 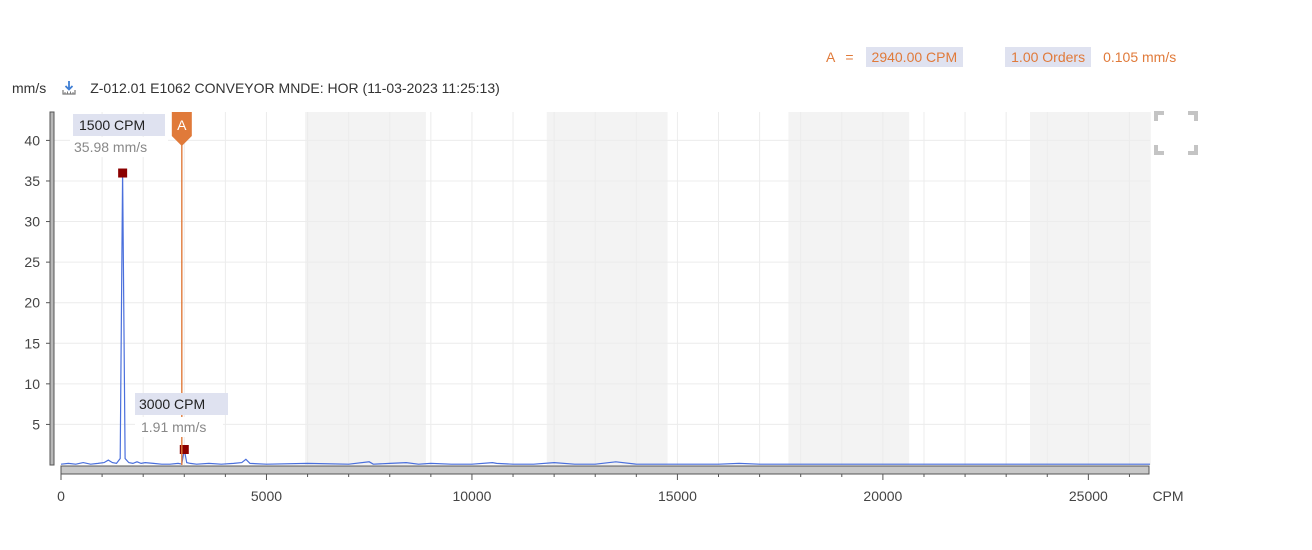 I want to click on cursor-a-handle, so click(x=181, y=129).